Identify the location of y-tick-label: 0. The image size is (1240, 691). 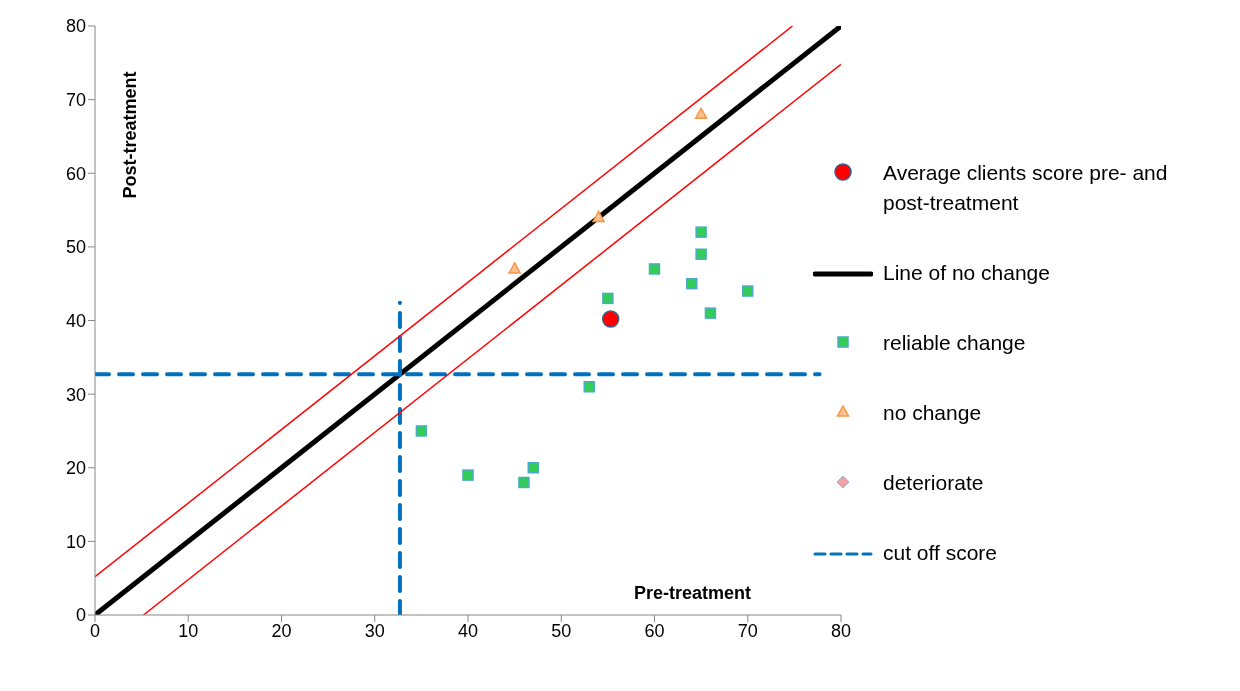
(80, 615).